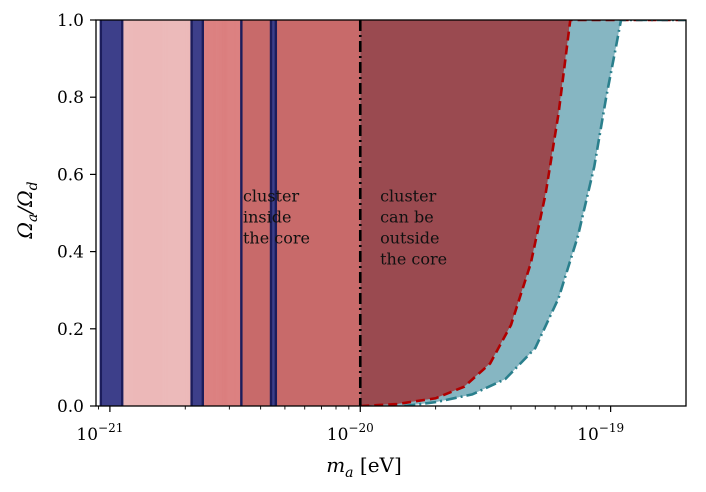  I want to click on annotation-line: outside, so click(409, 237).